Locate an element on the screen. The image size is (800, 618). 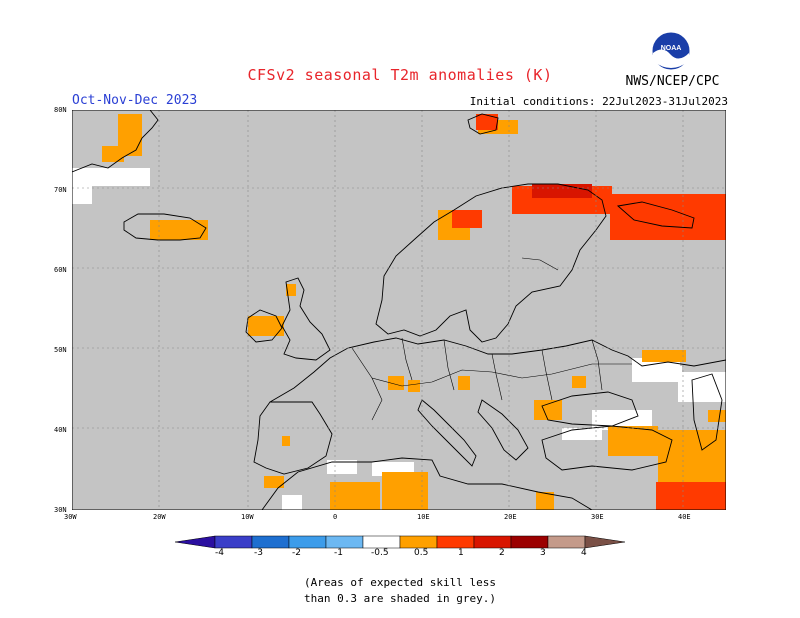
lat-label: 70N is located at coordinates (60, 190).